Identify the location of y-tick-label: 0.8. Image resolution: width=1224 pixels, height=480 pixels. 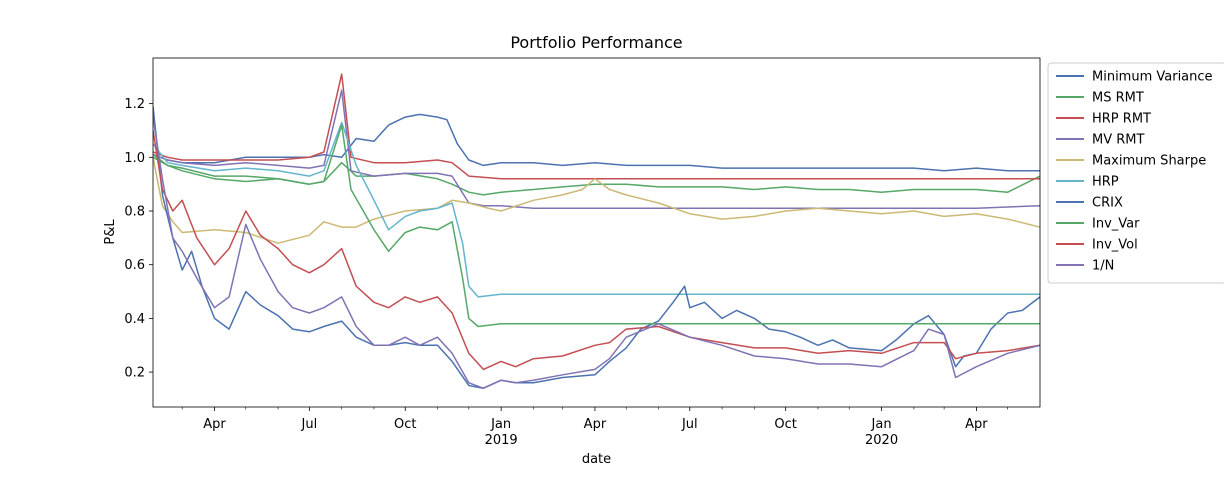
(134, 212).